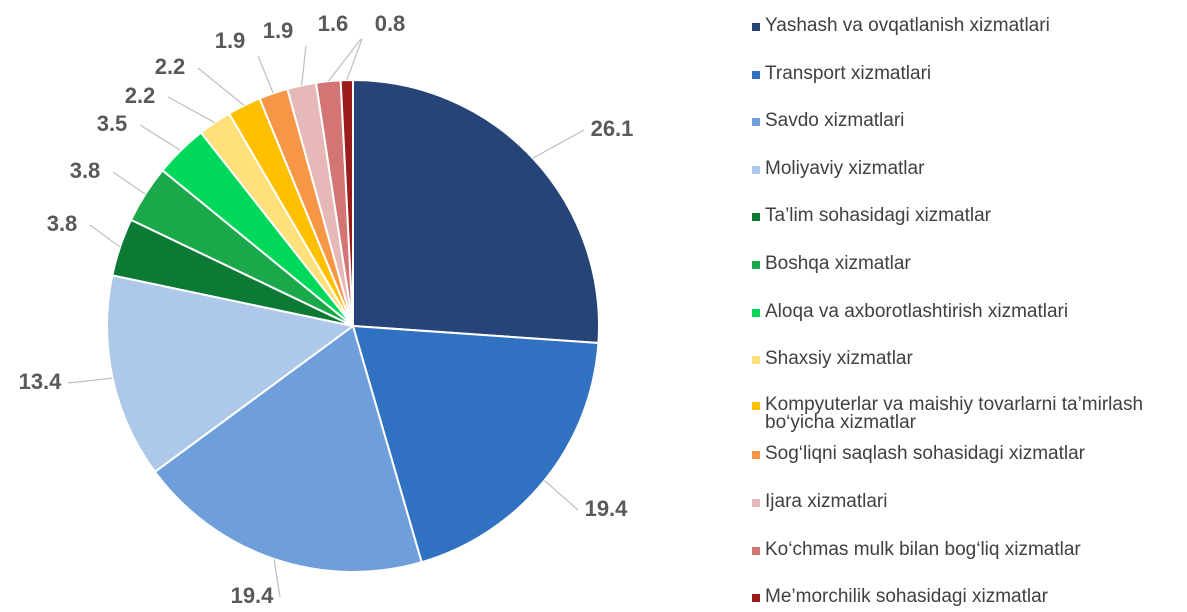 The image size is (1187, 612). I want to click on legend-item: Ta’lim sohasidagi xizmatlar, so click(958, 216).